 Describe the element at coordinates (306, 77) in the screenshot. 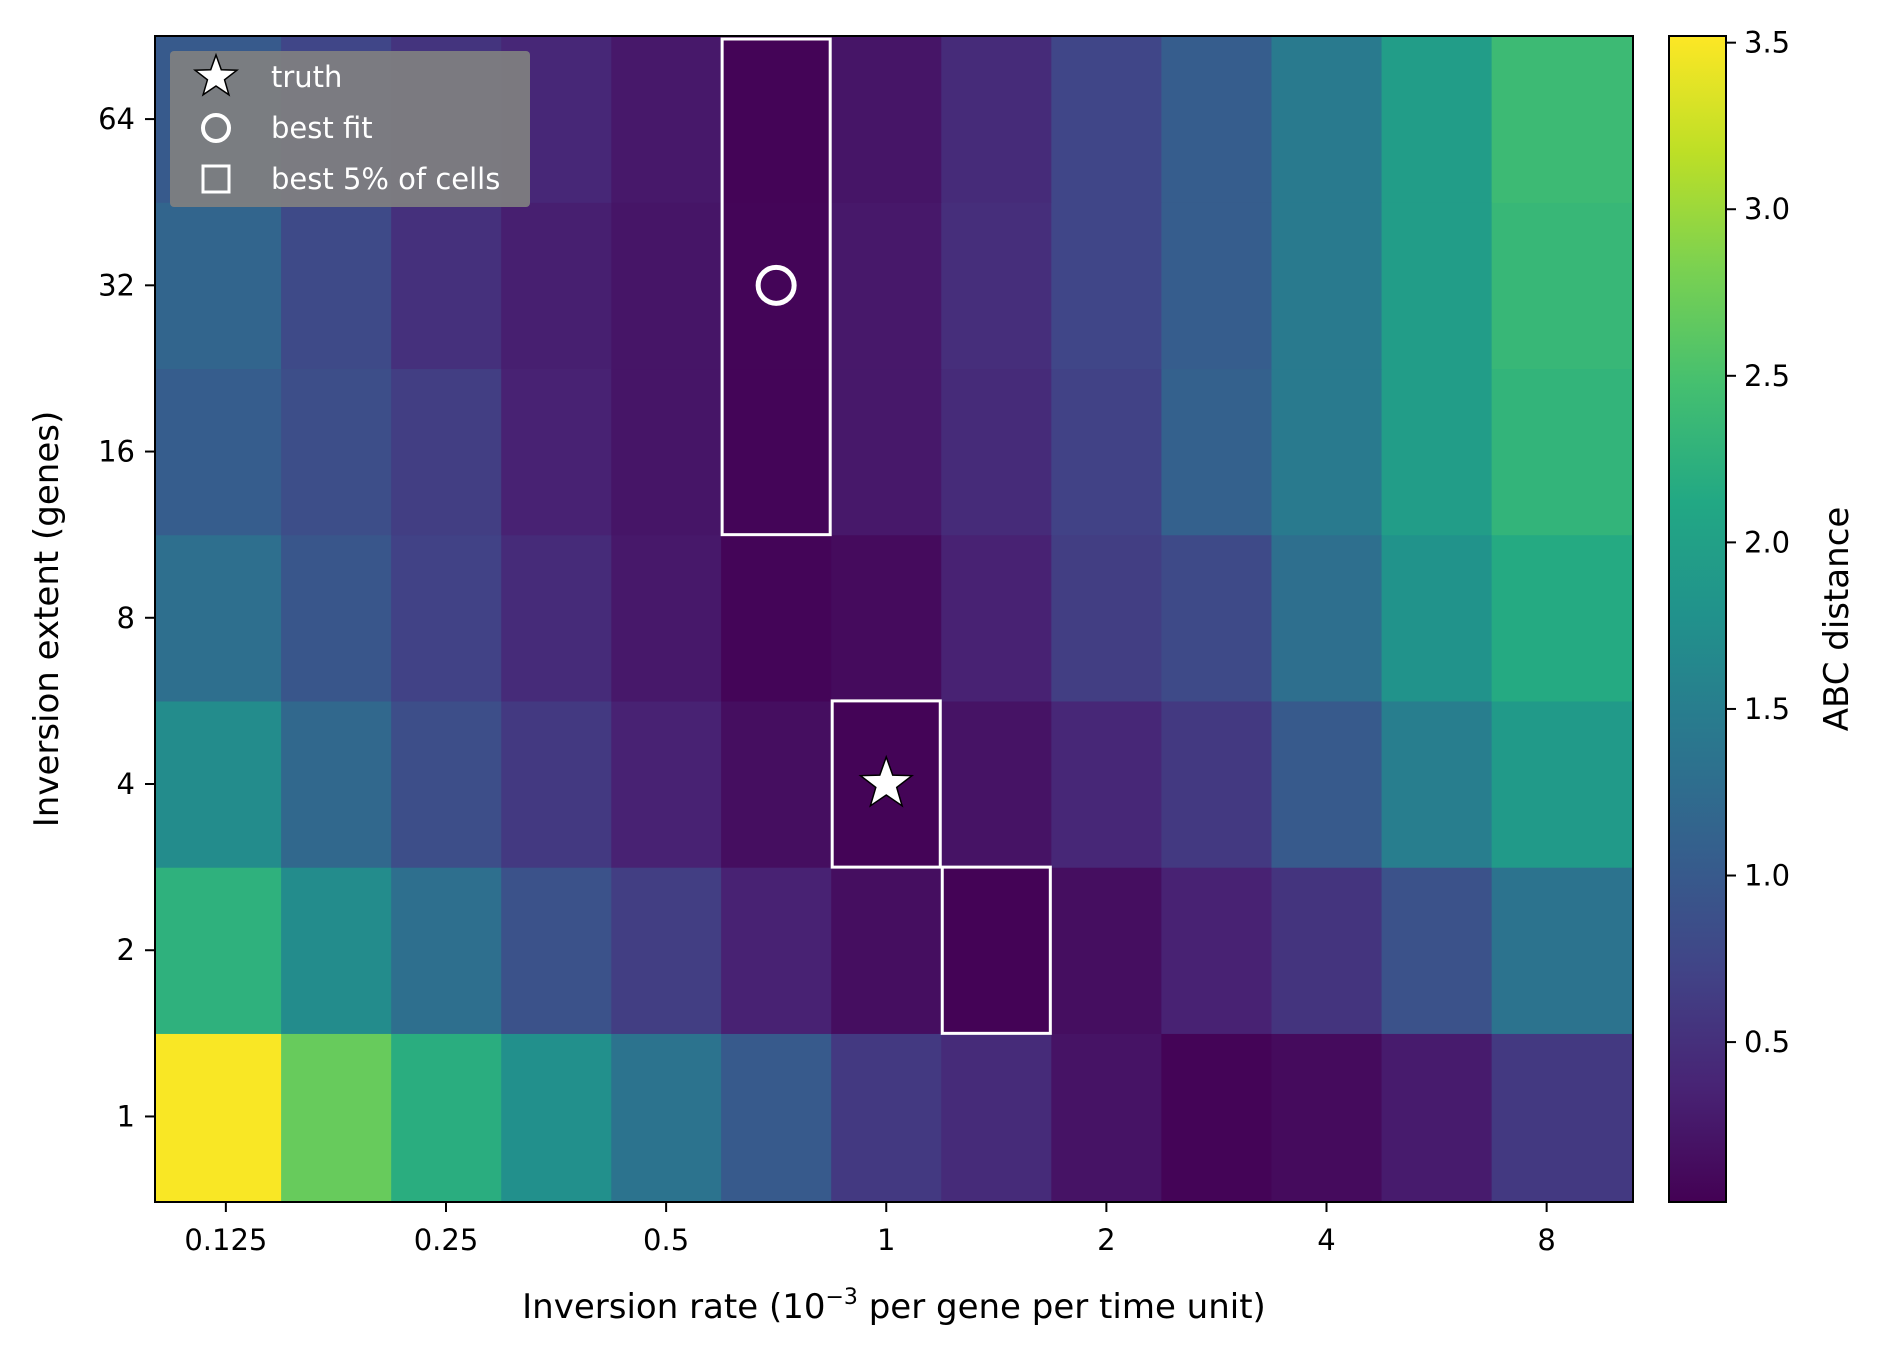

I see `legend-label: truth` at that location.